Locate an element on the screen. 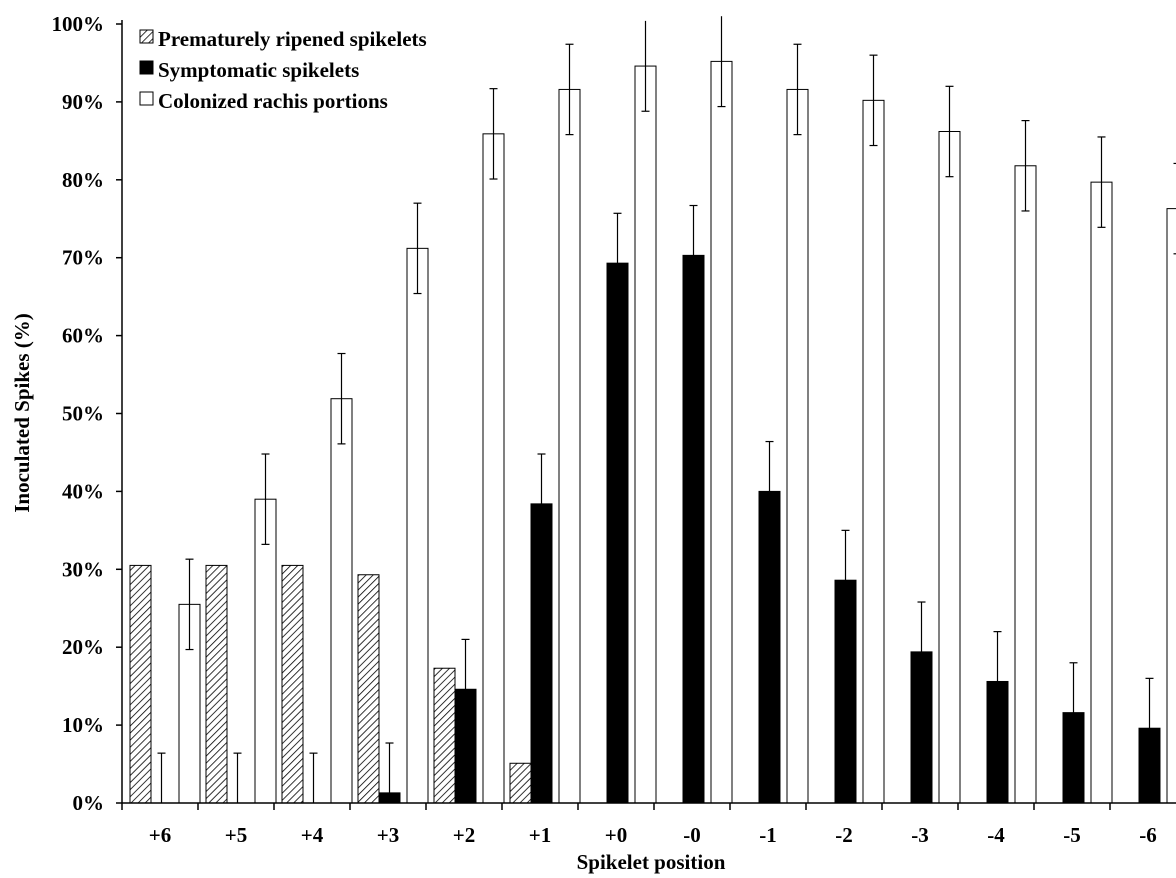 The image size is (1176, 878). y-tick-label-2: 20% is located at coordinates (83, 647).